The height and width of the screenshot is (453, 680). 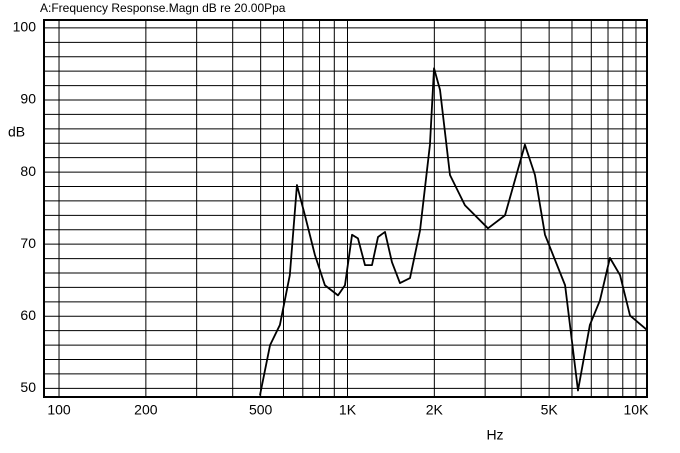 I want to click on x-tick-label: 200, so click(x=146, y=410).